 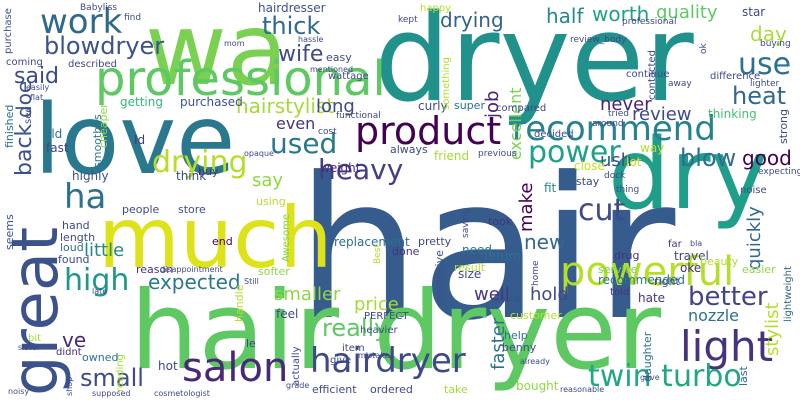 What do you see at coordinates (743, 376) in the screenshot?
I see `word: last` at bounding box center [743, 376].